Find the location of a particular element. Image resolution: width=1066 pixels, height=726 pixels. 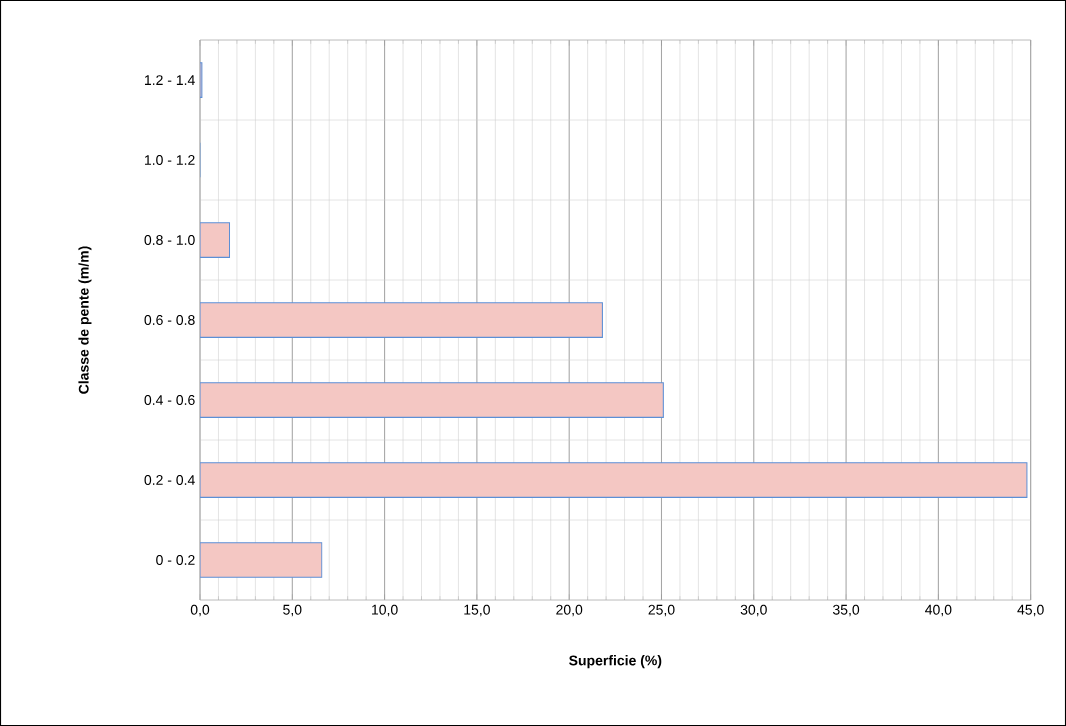

x-tick-label: 20,0 is located at coordinates (569, 610).